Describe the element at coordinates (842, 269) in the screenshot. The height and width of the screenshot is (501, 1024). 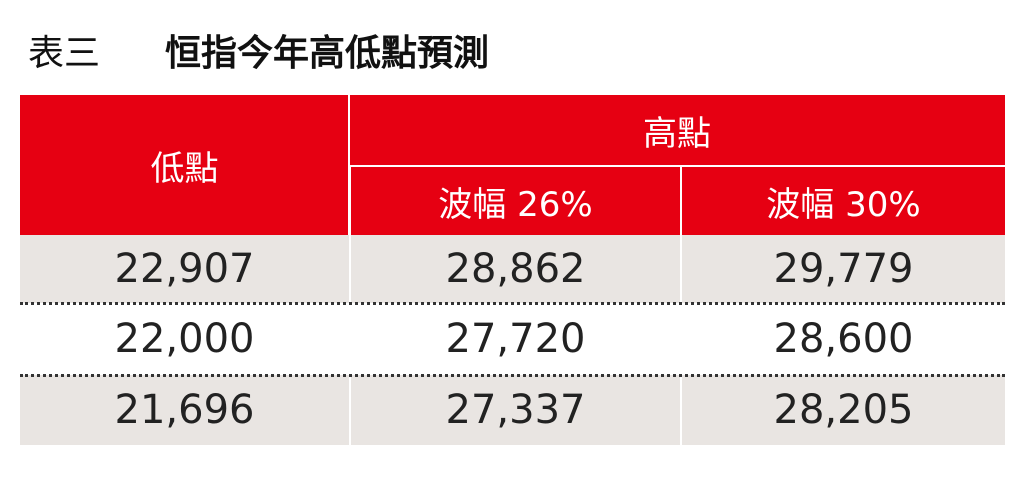
I see `table-cell: 29,779` at that location.